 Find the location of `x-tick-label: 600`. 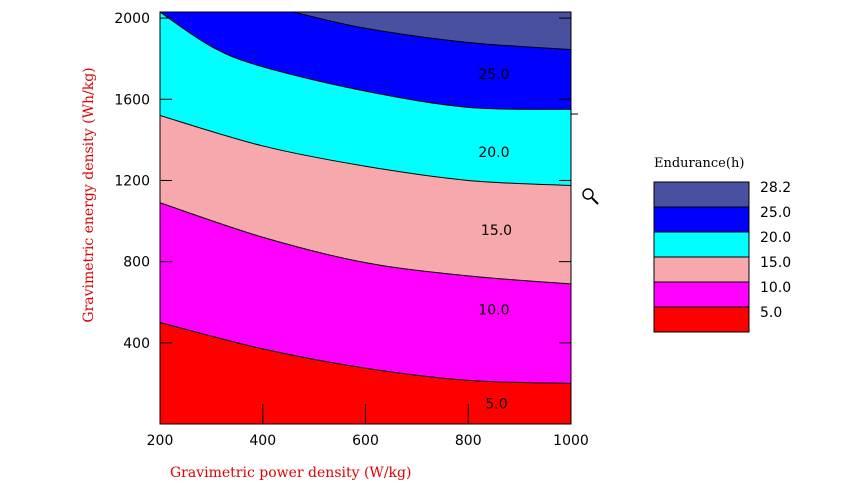

x-tick-label: 600 is located at coordinates (365, 441).